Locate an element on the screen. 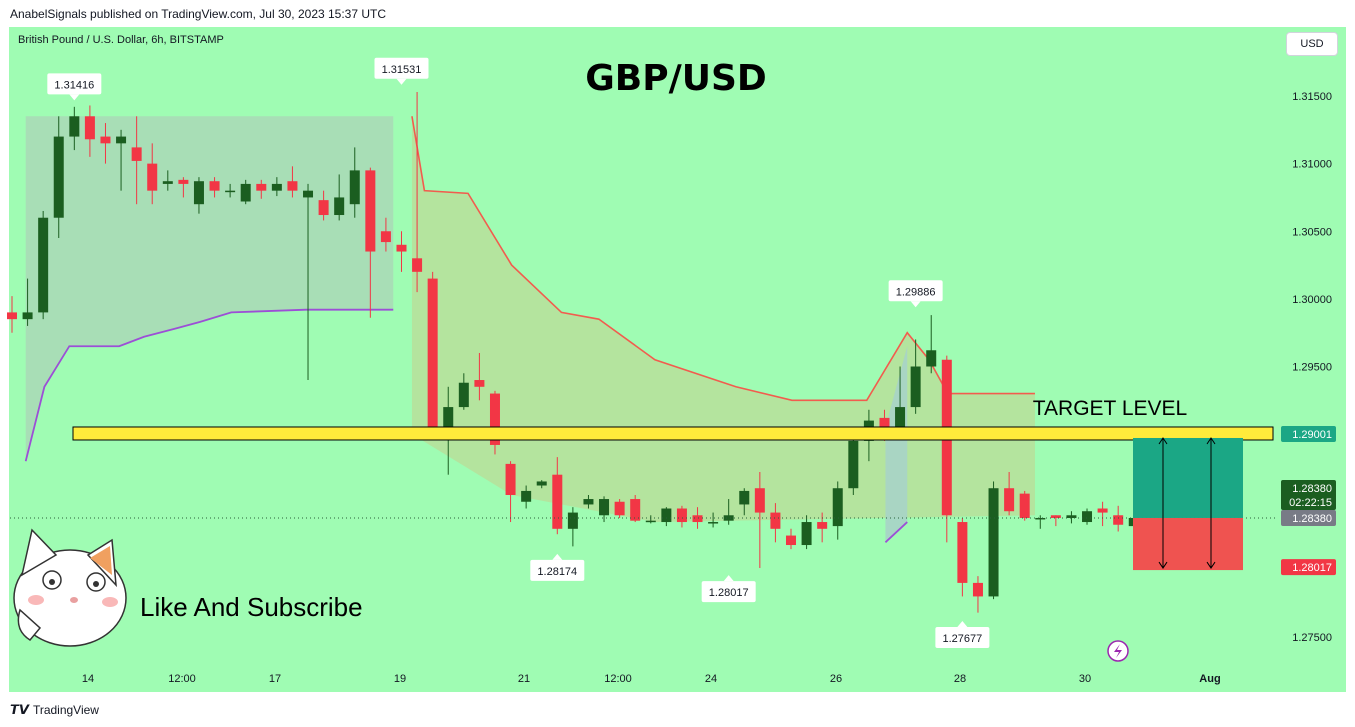 The height and width of the screenshot is (727, 1355). currency-button: USD is located at coordinates (1312, 44).